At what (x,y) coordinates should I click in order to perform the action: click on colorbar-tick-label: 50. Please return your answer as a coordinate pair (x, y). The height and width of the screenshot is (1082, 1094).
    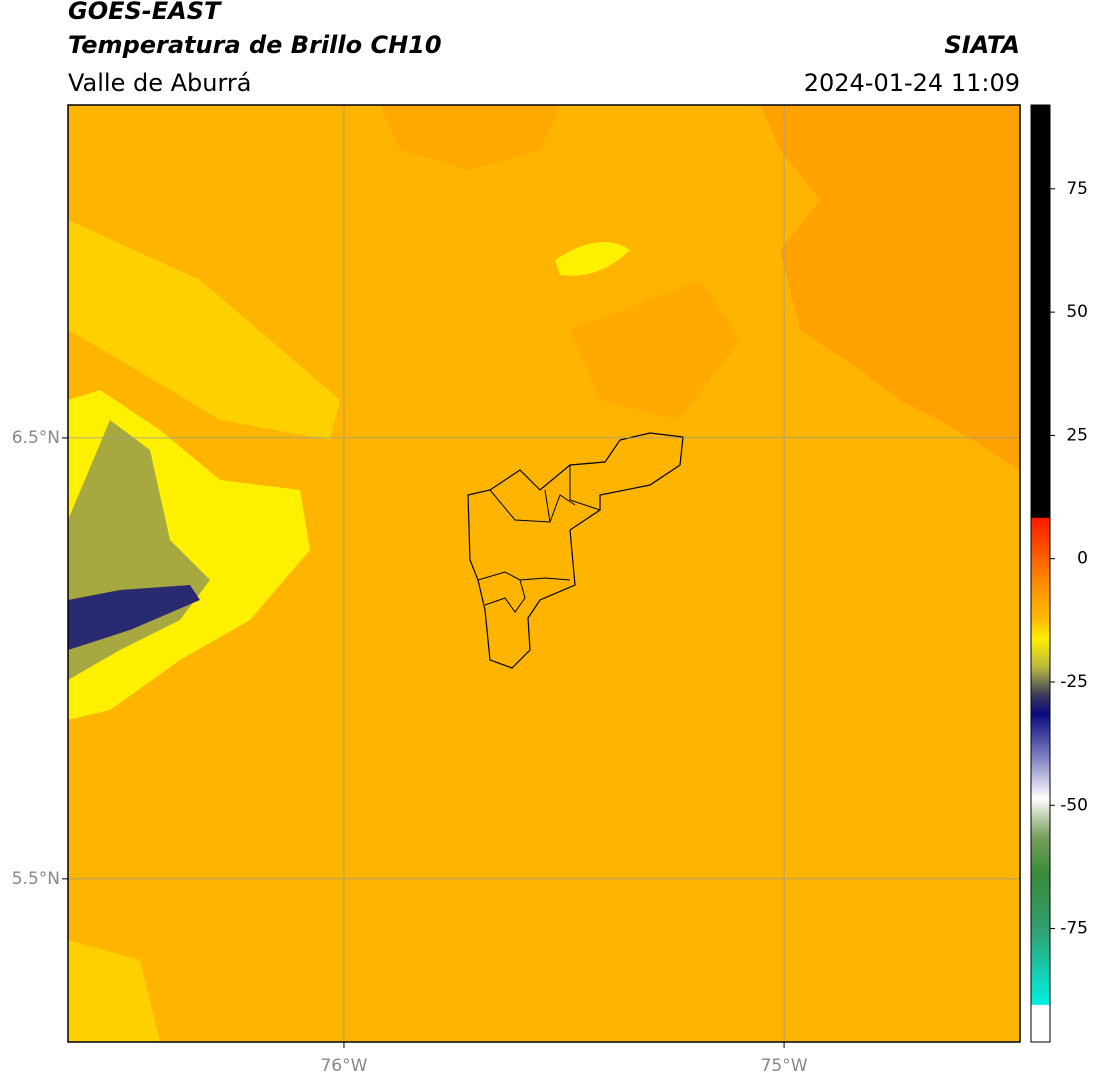
    Looking at the image, I should click on (1077, 312).